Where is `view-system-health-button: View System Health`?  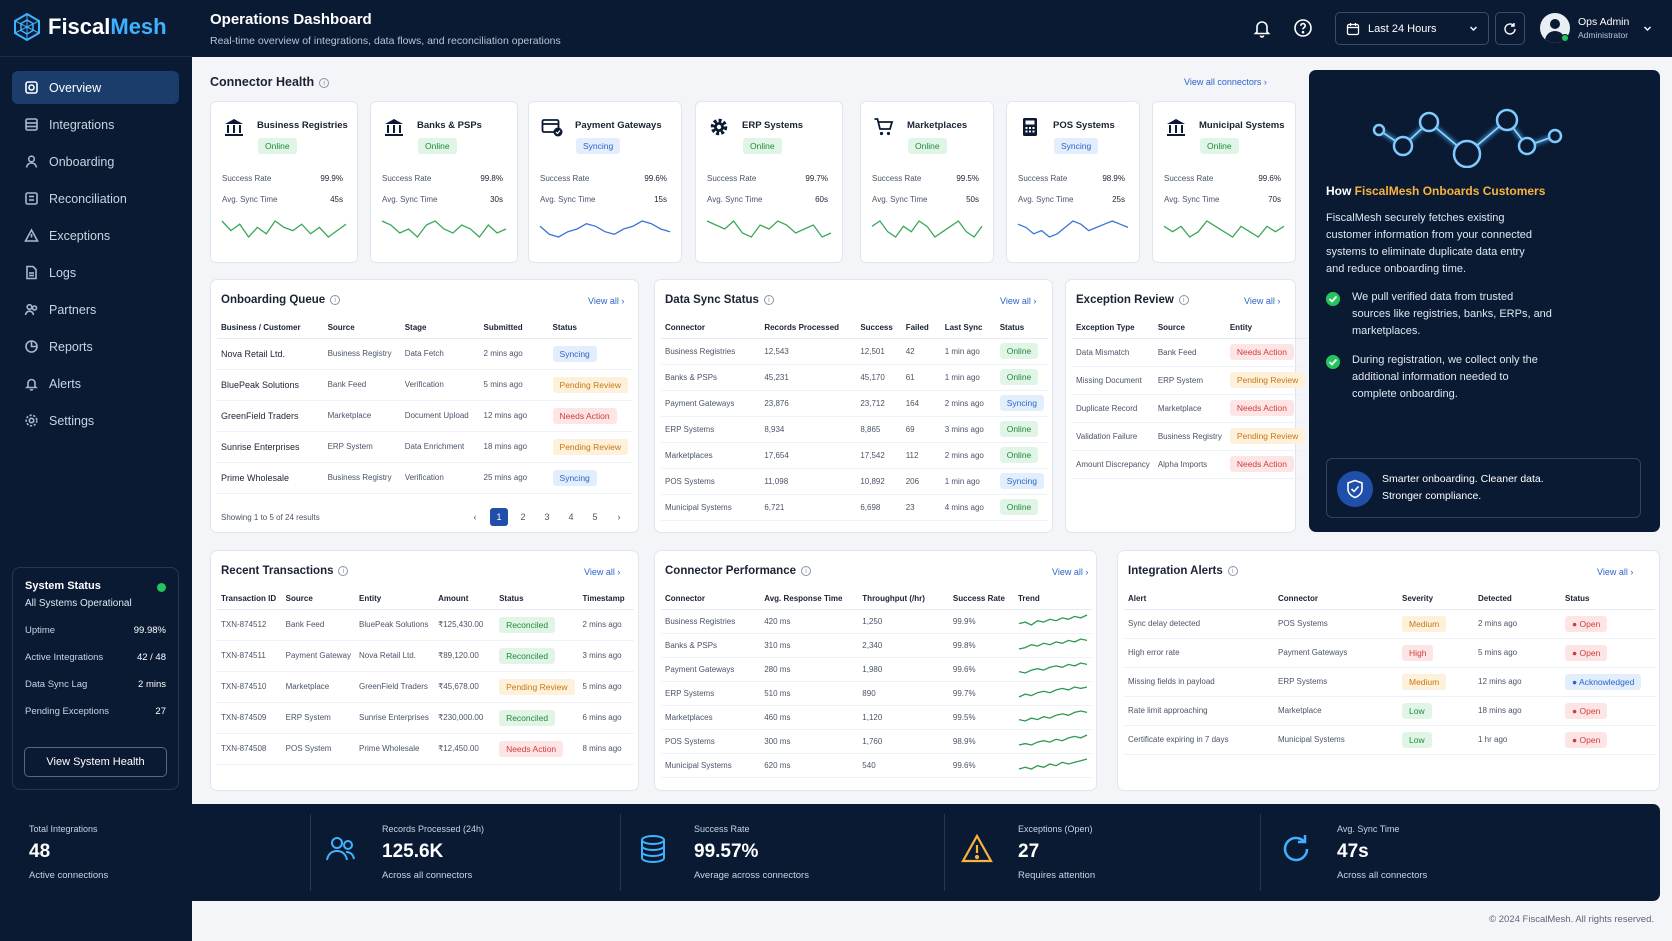
view-system-health-button: View System Health is located at coordinates (95, 762).